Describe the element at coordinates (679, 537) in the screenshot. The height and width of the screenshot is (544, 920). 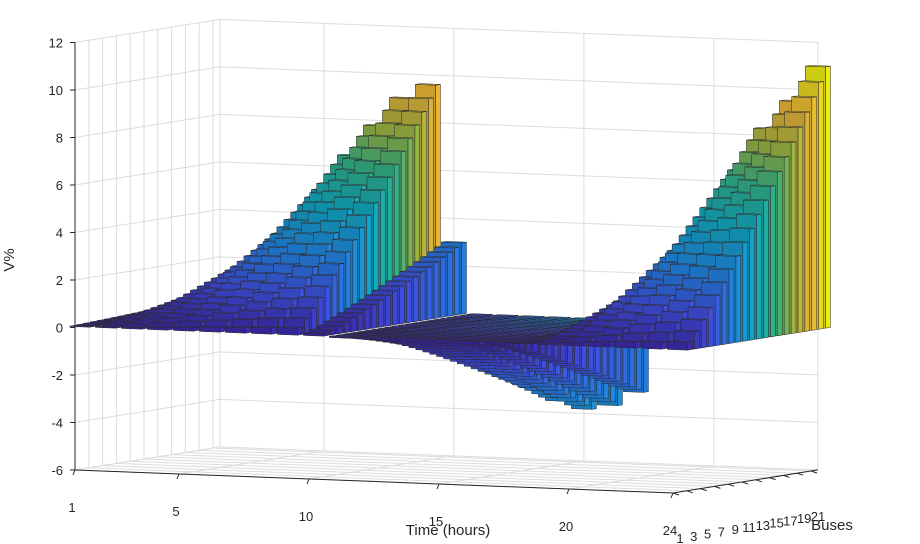
I see `y-tick-label: 1` at that location.